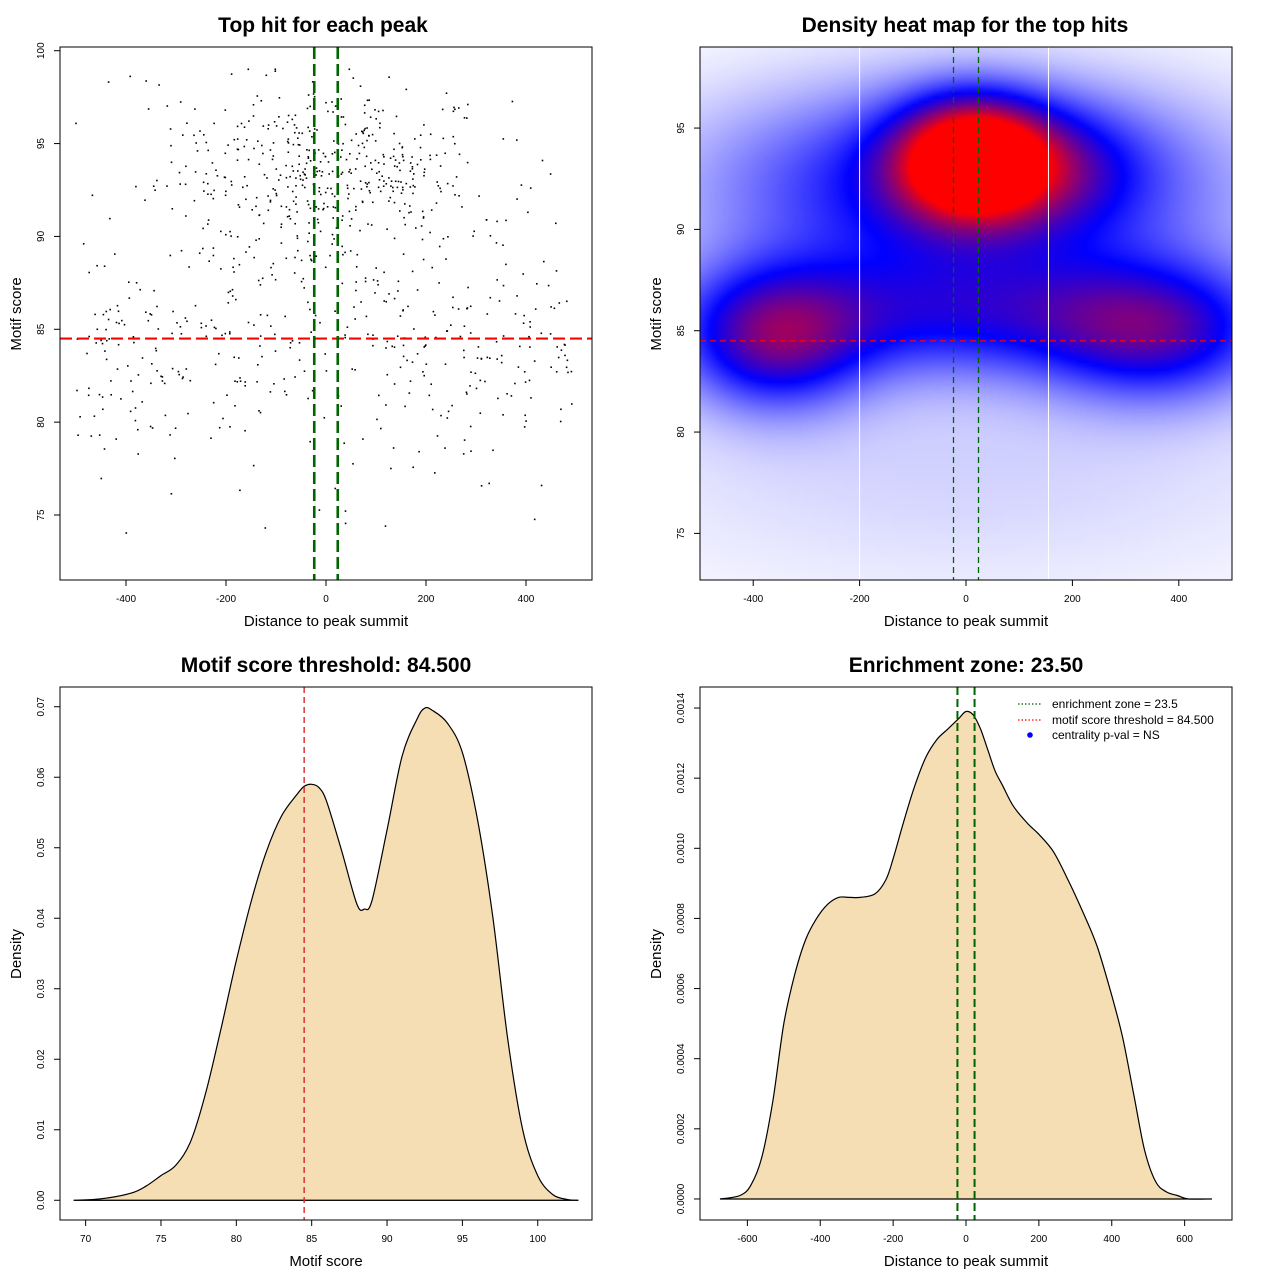  What do you see at coordinates (48, 281) in the screenshot?
I see `scatter-y-axis: 75 80 85 90 95 100` at bounding box center [48, 281].